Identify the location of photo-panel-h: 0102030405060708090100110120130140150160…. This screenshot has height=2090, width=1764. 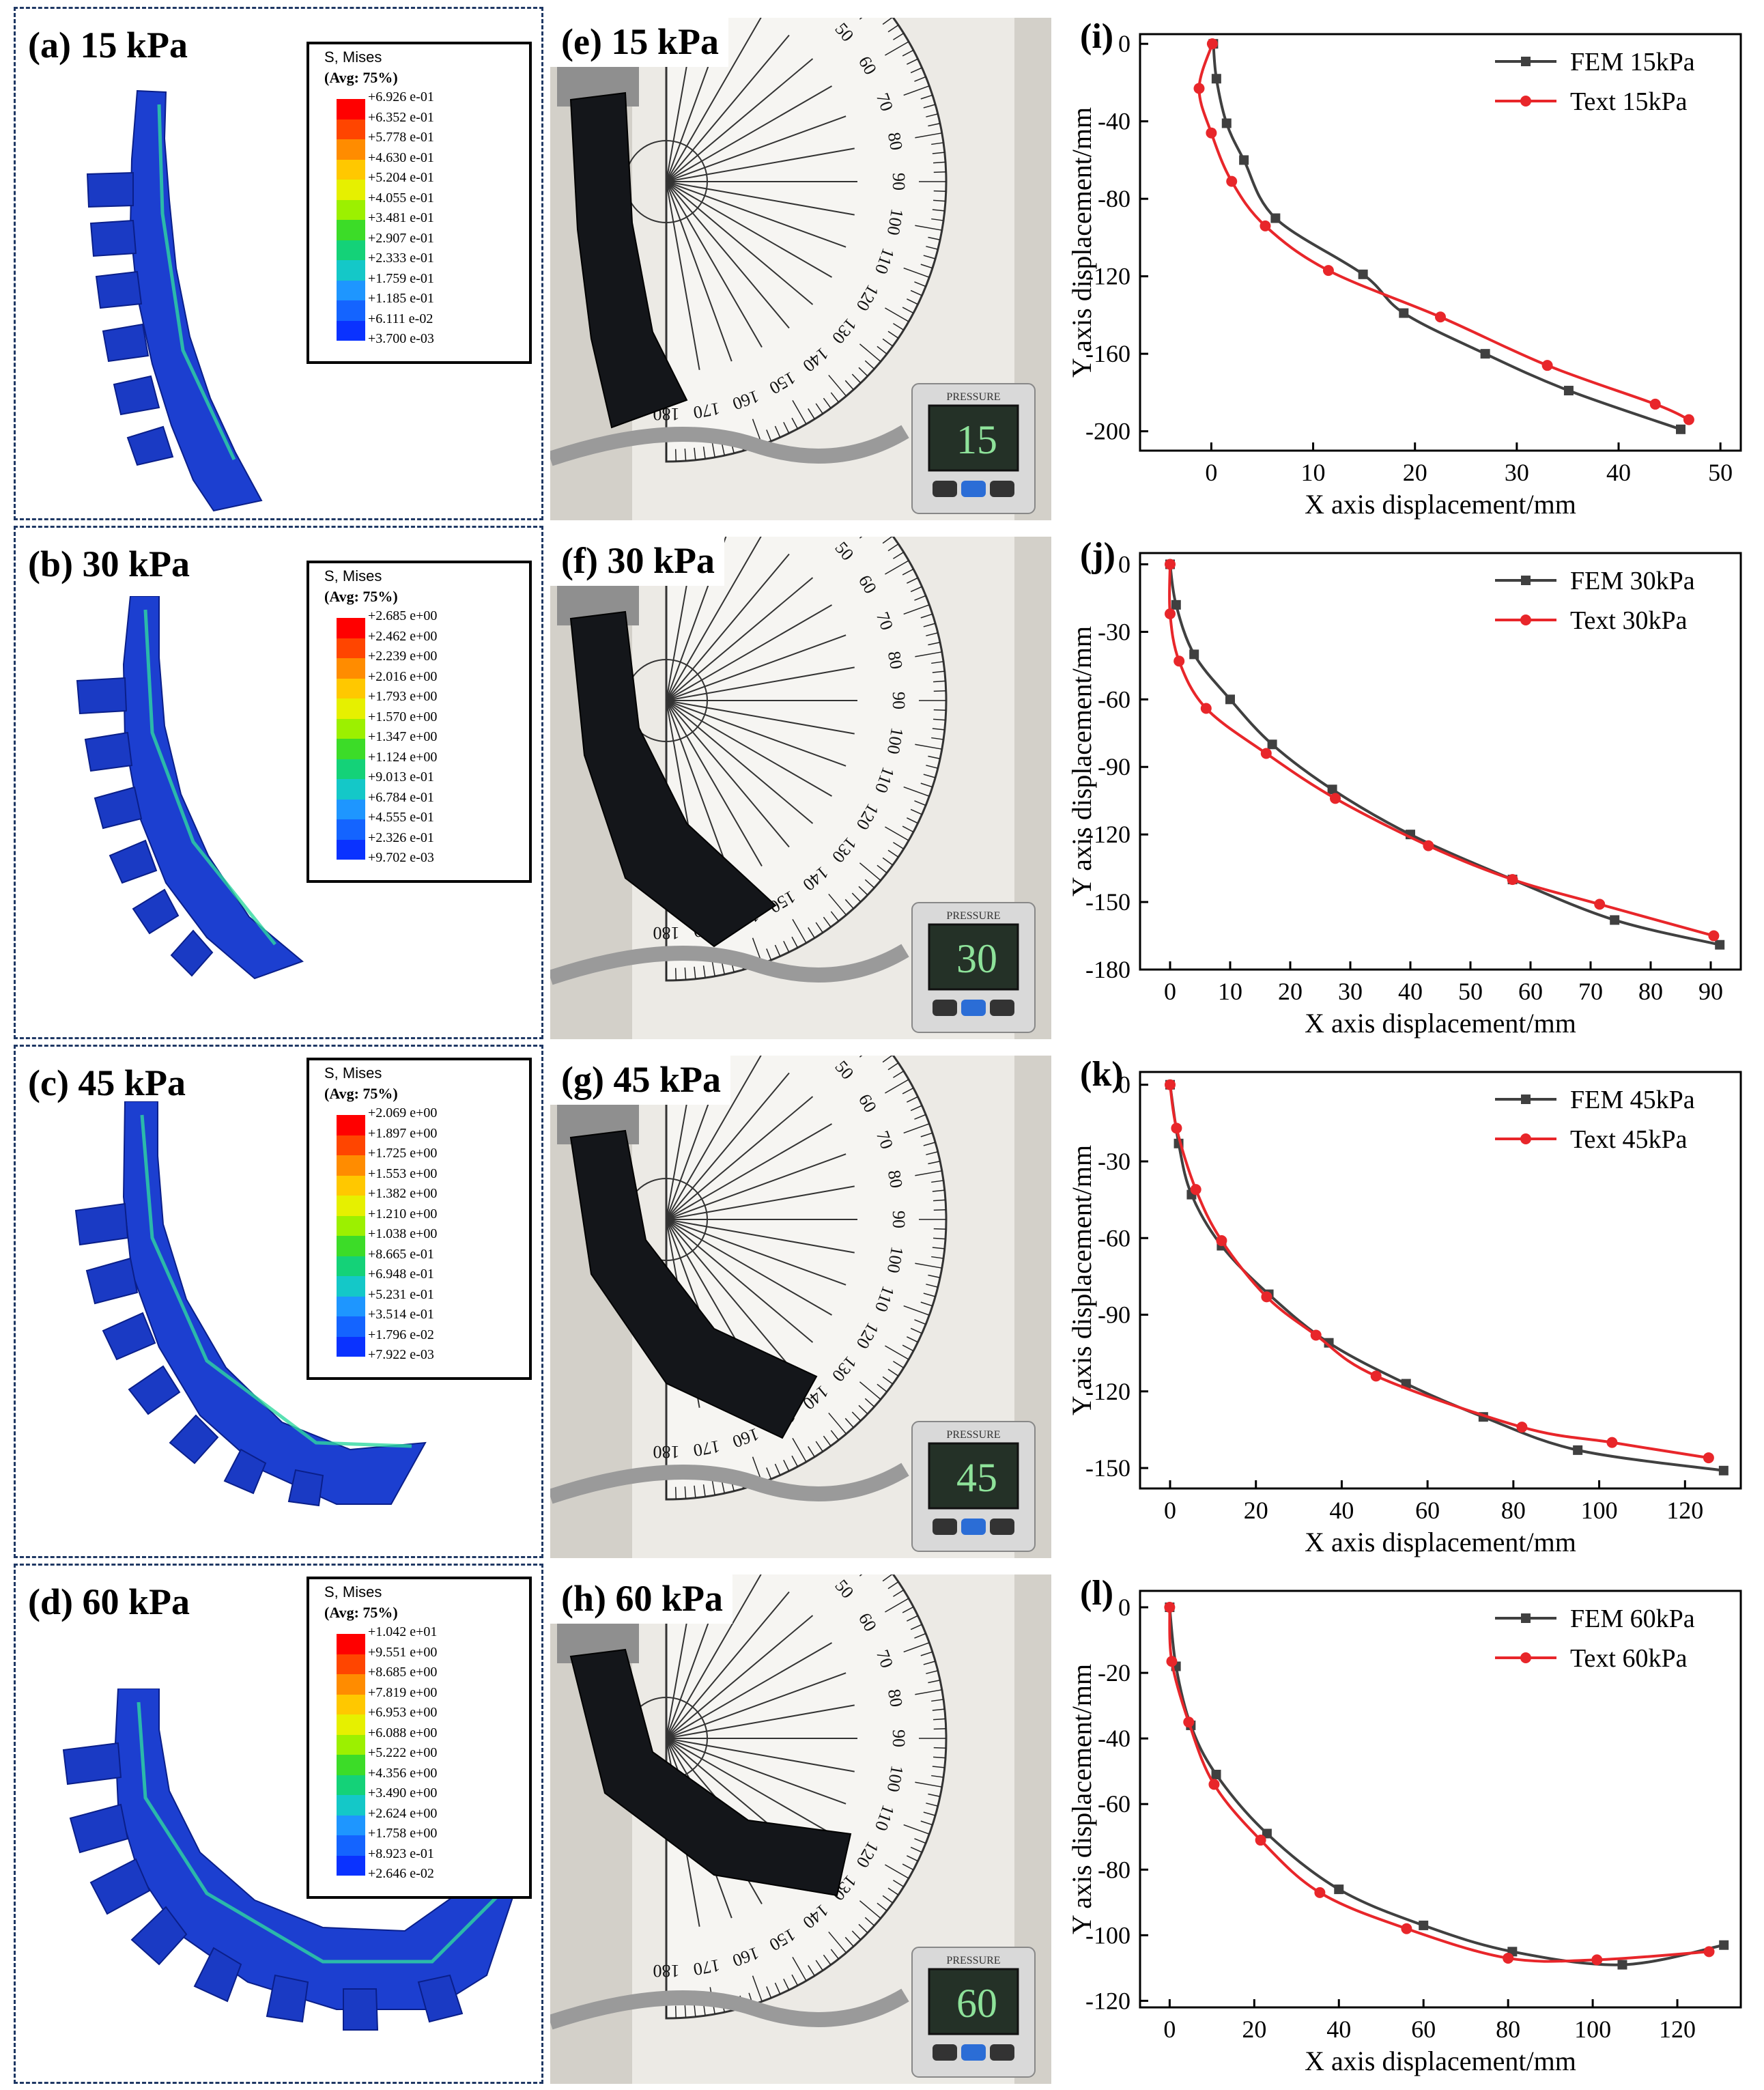
(801, 1829).